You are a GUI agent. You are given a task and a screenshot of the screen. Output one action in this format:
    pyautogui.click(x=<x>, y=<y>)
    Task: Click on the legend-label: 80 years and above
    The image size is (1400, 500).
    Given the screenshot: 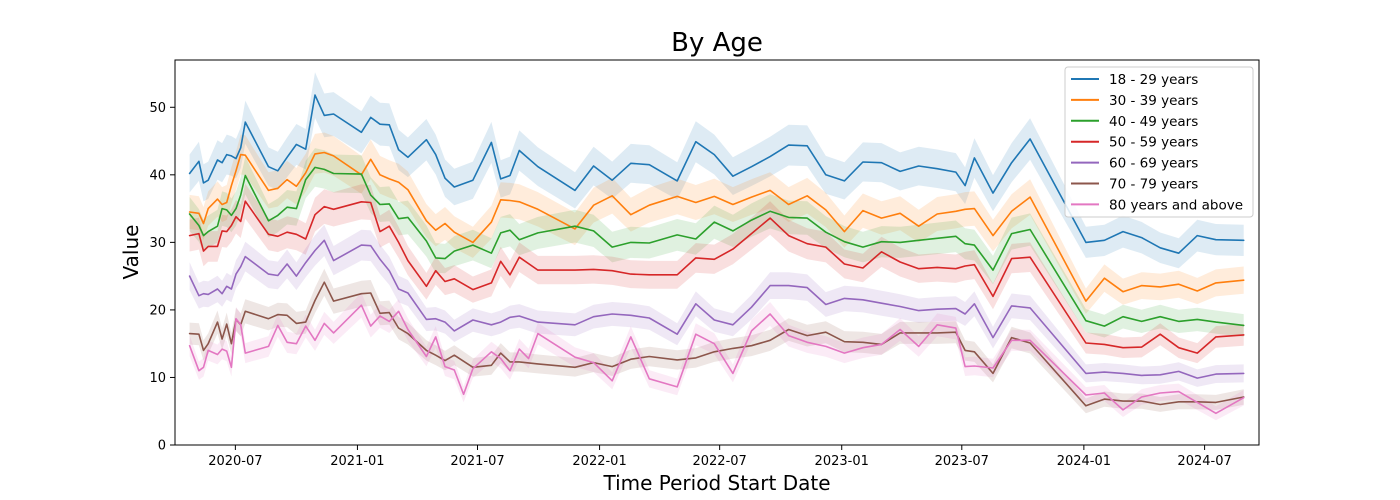 What is the action you would take?
    pyautogui.click(x=1176, y=205)
    